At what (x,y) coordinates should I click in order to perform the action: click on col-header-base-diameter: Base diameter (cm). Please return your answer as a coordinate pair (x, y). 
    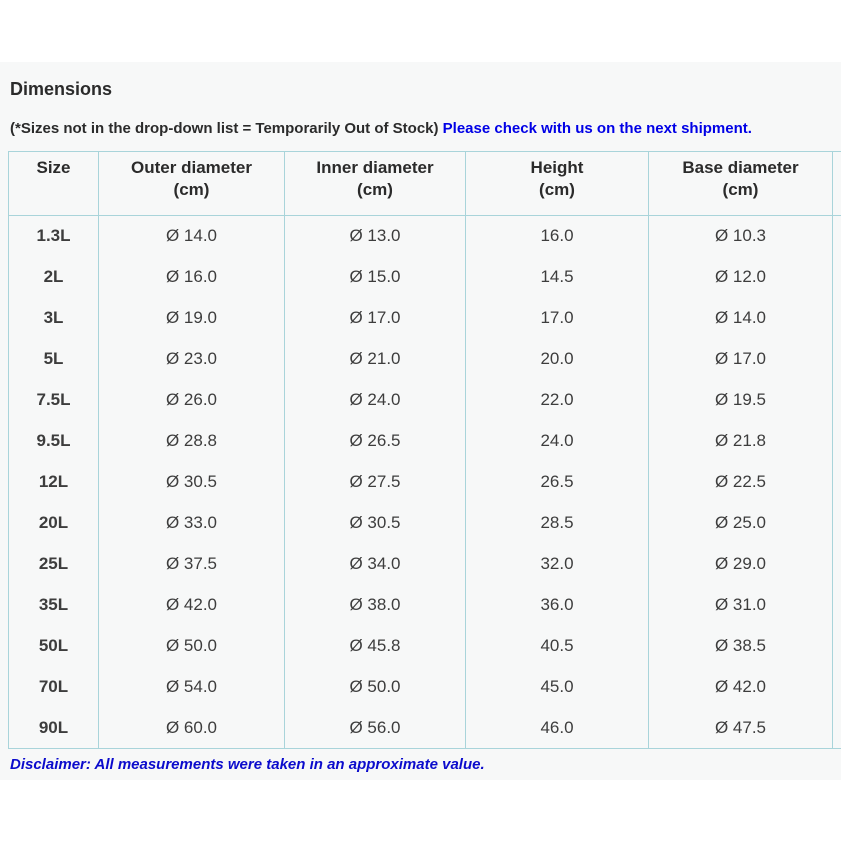
    Looking at the image, I should click on (740, 183).